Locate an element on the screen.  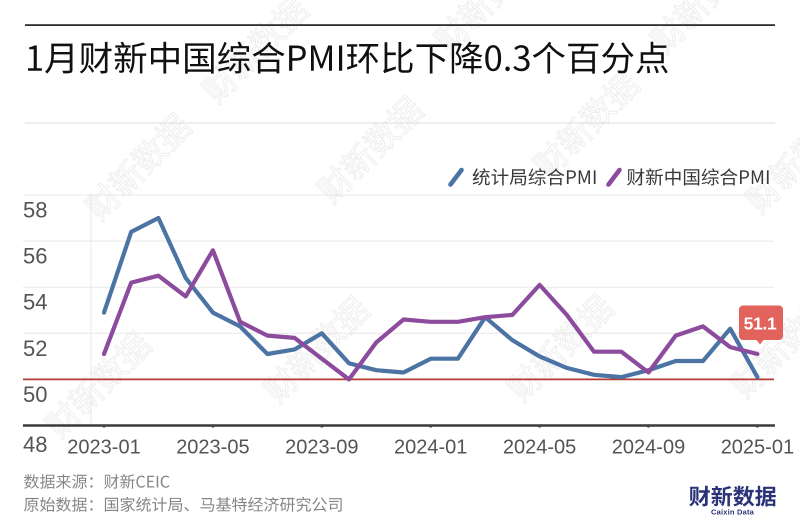
svg-text: 58 is located at coordinates (35, 210).